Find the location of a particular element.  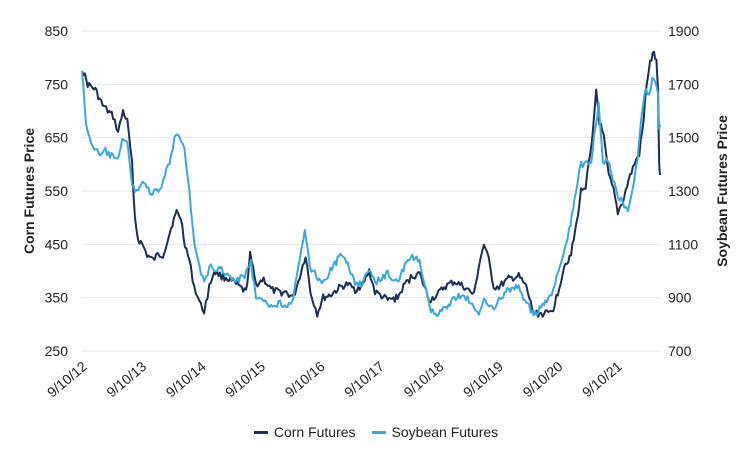

legend-item-corn: Corn Futures is located at coordinates (304, 432).